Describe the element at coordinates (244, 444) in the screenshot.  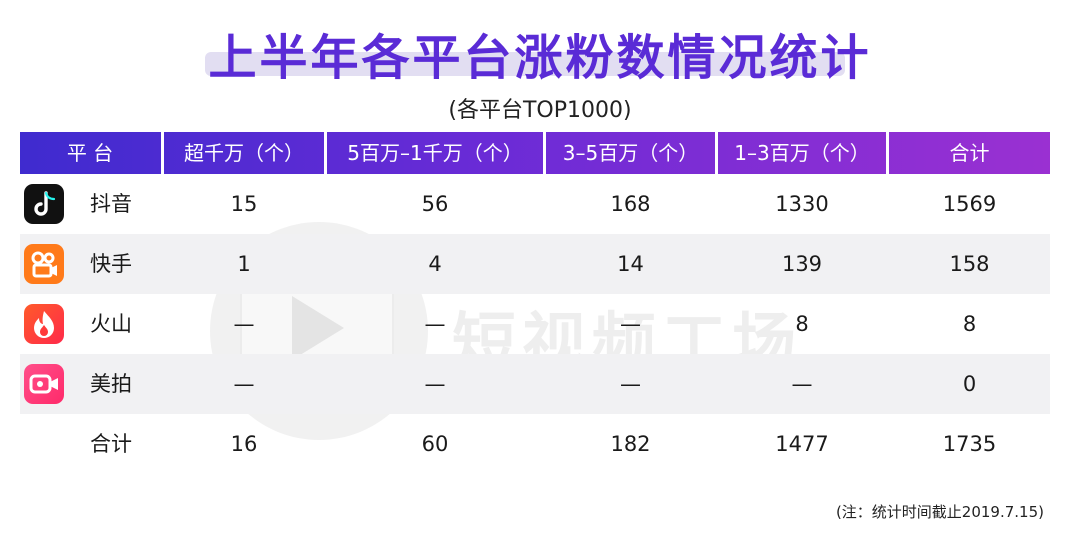
I see `value-over-10m: 16` at that location.